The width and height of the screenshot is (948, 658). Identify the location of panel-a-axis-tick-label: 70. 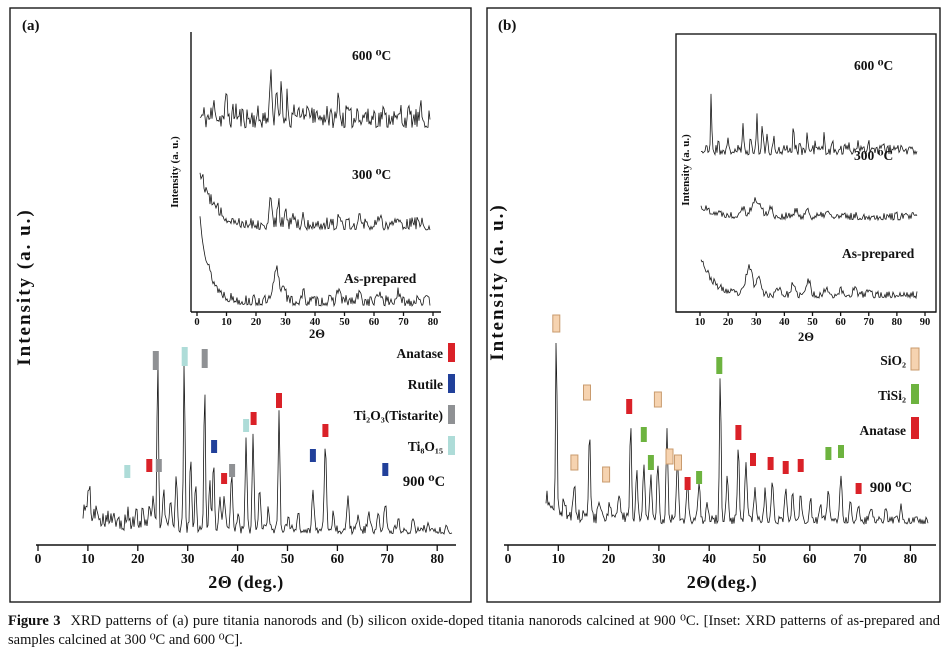
(388, 558).